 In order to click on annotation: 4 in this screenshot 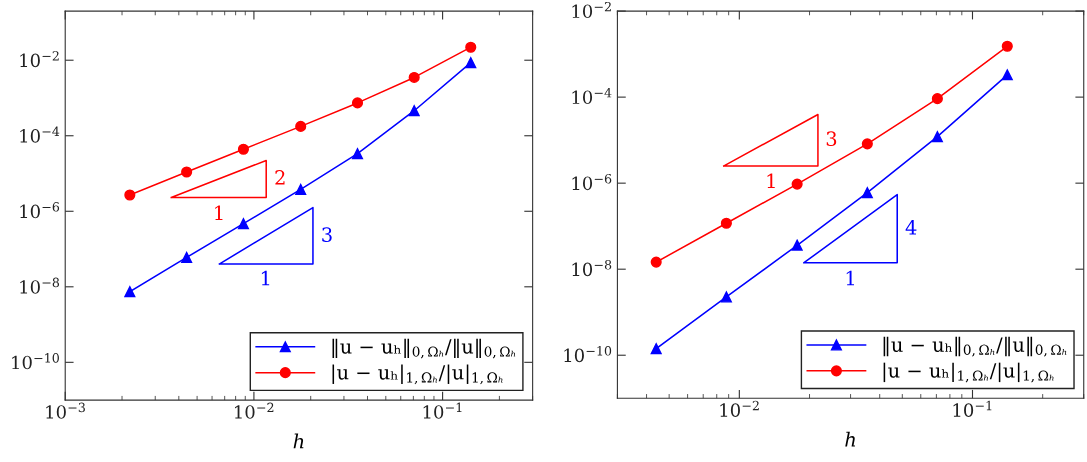, I will do `click(911, 227)`.